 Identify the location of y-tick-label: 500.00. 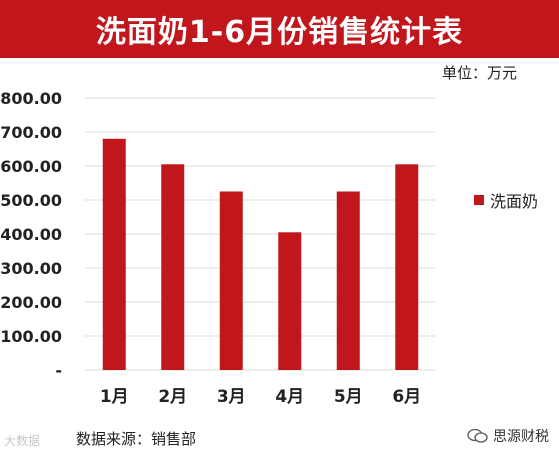
(31, 200).